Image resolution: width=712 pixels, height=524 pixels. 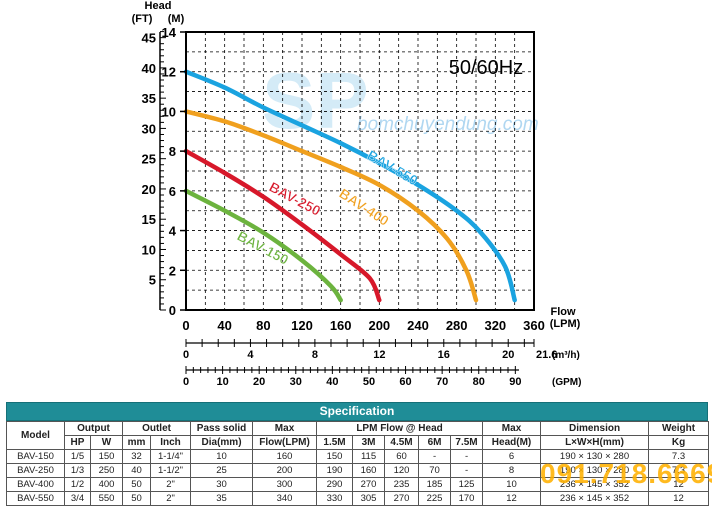 What do you see at coordinates (172, 191) in the screenshot?
I see `y-tick-label-m: 6` at bounding box center [172, 191].